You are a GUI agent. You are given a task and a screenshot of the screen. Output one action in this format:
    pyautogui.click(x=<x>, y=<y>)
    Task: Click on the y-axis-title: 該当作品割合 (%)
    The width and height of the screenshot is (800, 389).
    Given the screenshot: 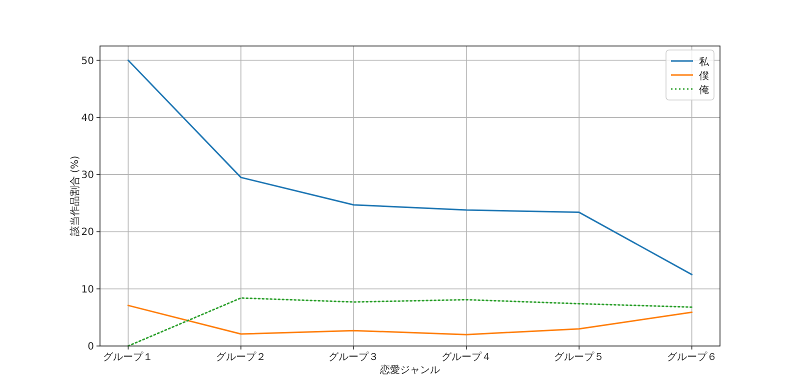 What is the action you would take?
    pyautogui.click(x=75, y=196)
    